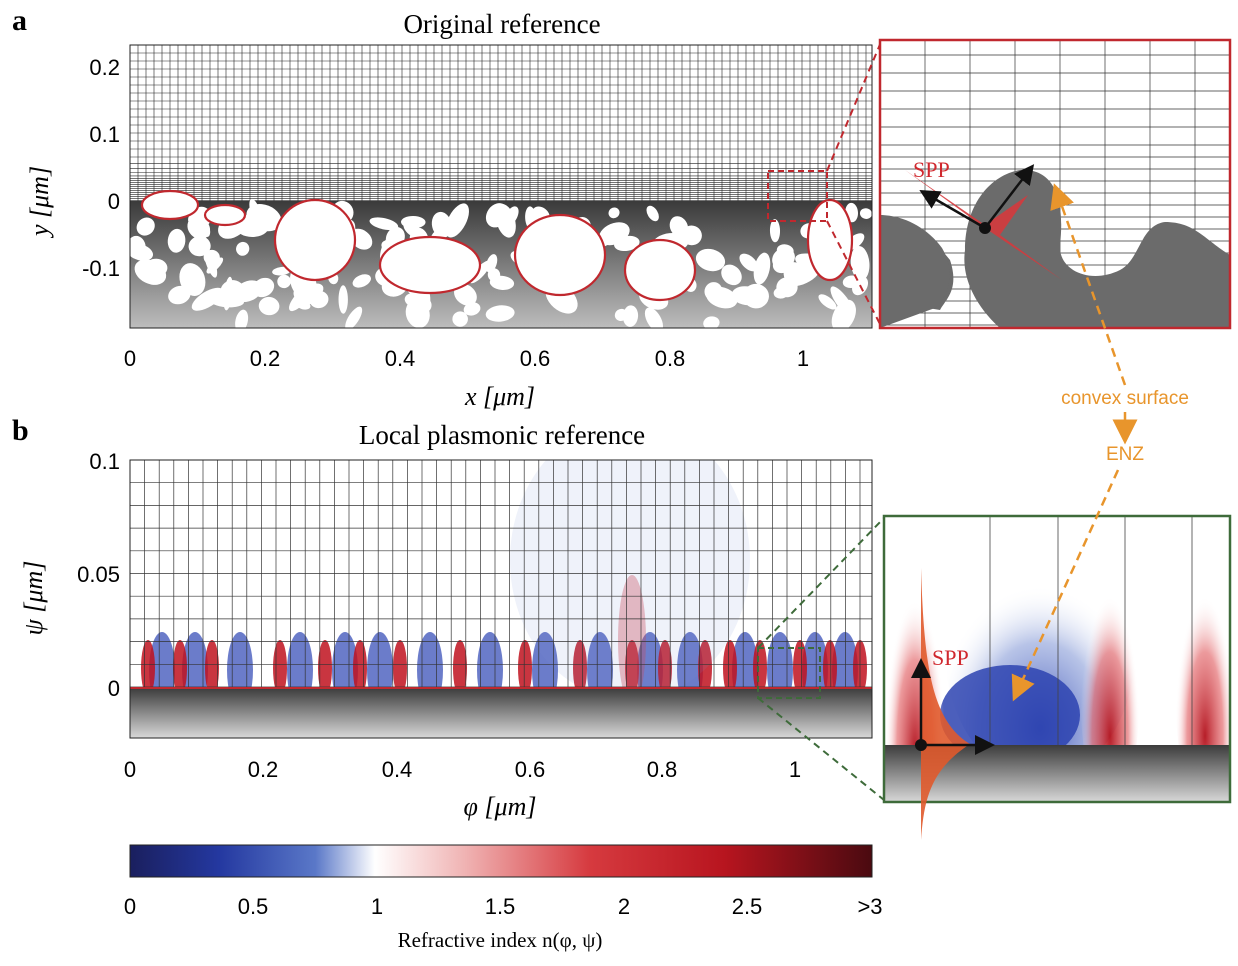 This screenshot has height=966, width=1238. Describe the element at coordinates (821, 749) in the screenshot. I see `panel-b-zoom-line-bottom` at that location.